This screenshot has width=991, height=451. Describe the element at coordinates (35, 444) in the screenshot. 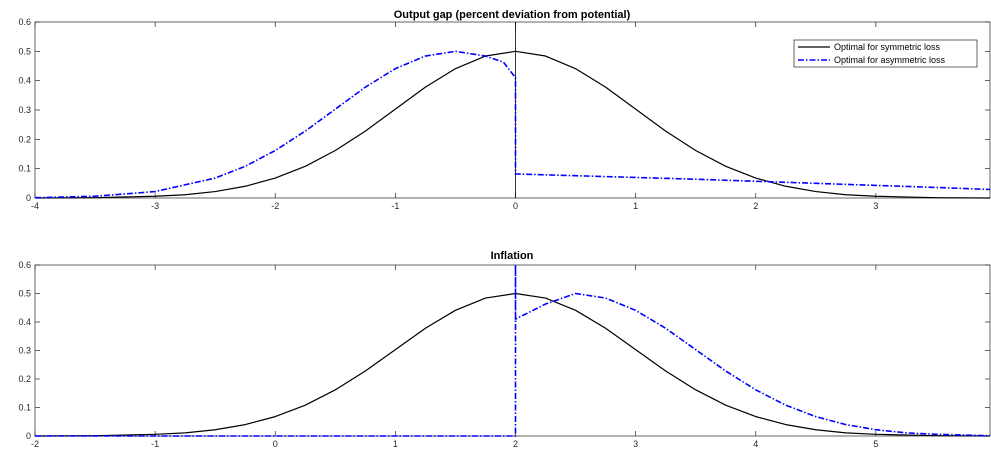

I see `x-tick-label-inflation: -2` at that location.